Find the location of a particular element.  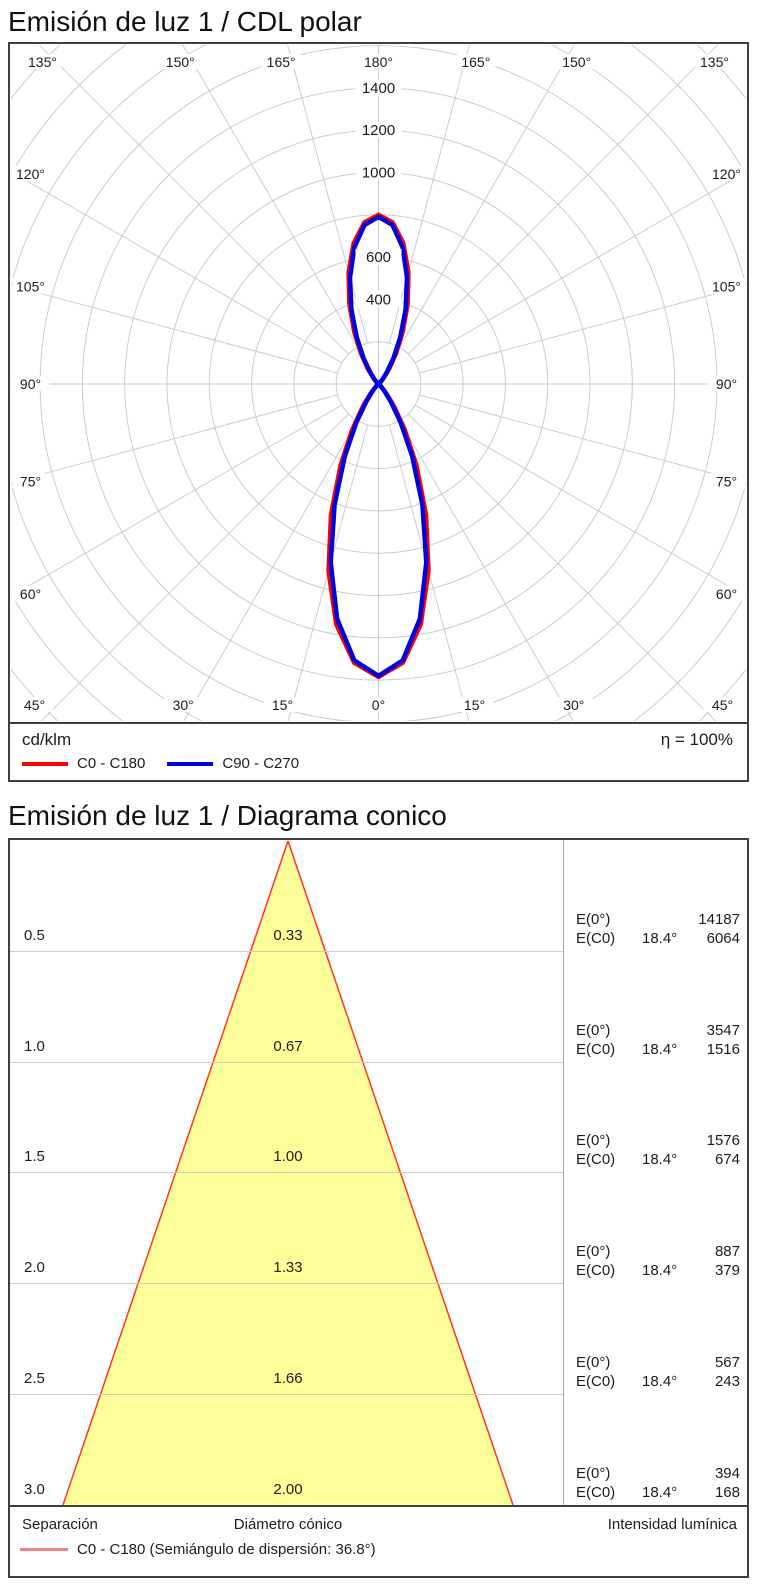

polar-legend: cd/klm η = 100% C0 - C180 C90 - C270 is located at coordinates (378, 752).